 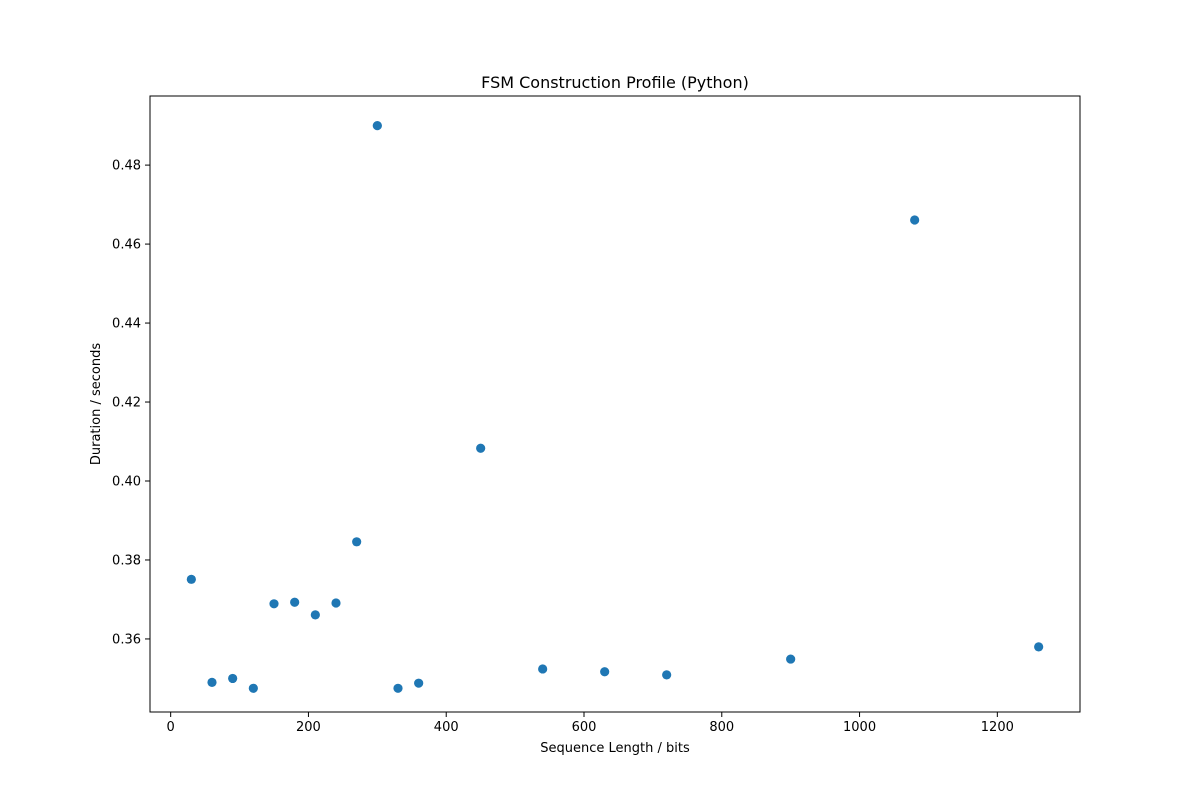 I want to click on x-tick-label: 0, so click(x=171, y=727).